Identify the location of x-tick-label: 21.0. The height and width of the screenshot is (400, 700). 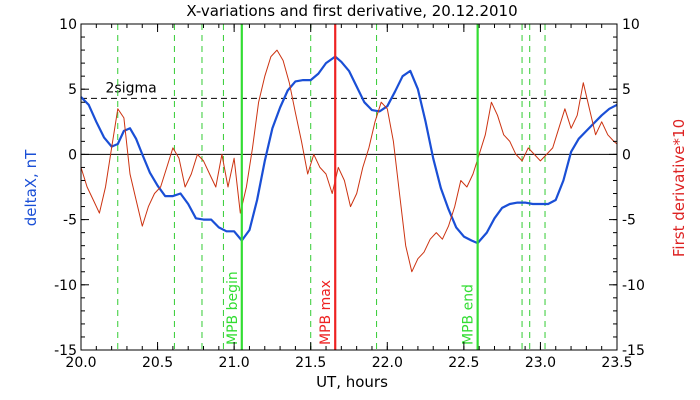
(234, 363).